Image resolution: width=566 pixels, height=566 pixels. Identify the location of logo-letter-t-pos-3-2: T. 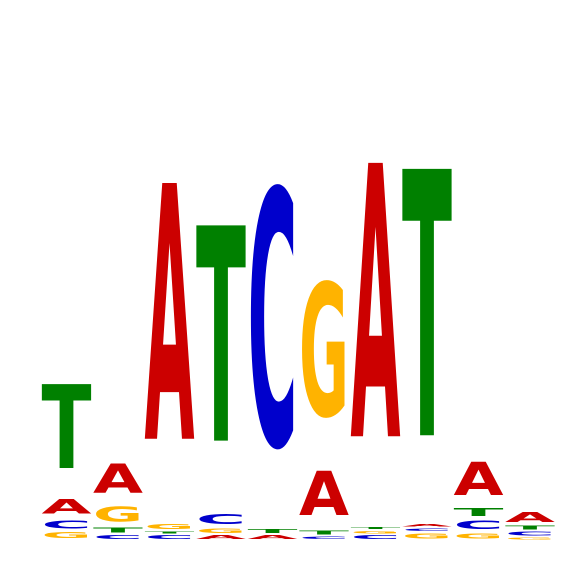
(170, 532).